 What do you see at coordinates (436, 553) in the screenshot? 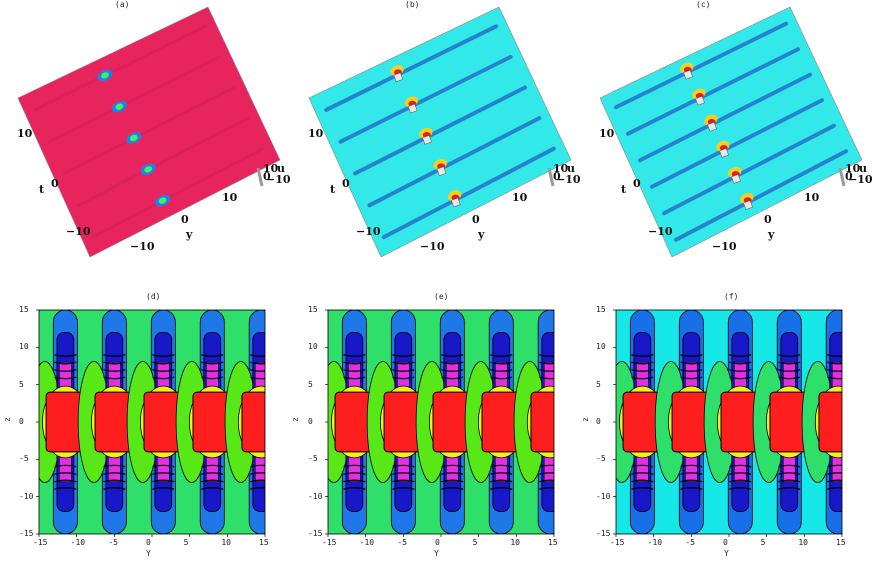
I see `panel-e-xlabel: Y` at bounding box center [436, 553].